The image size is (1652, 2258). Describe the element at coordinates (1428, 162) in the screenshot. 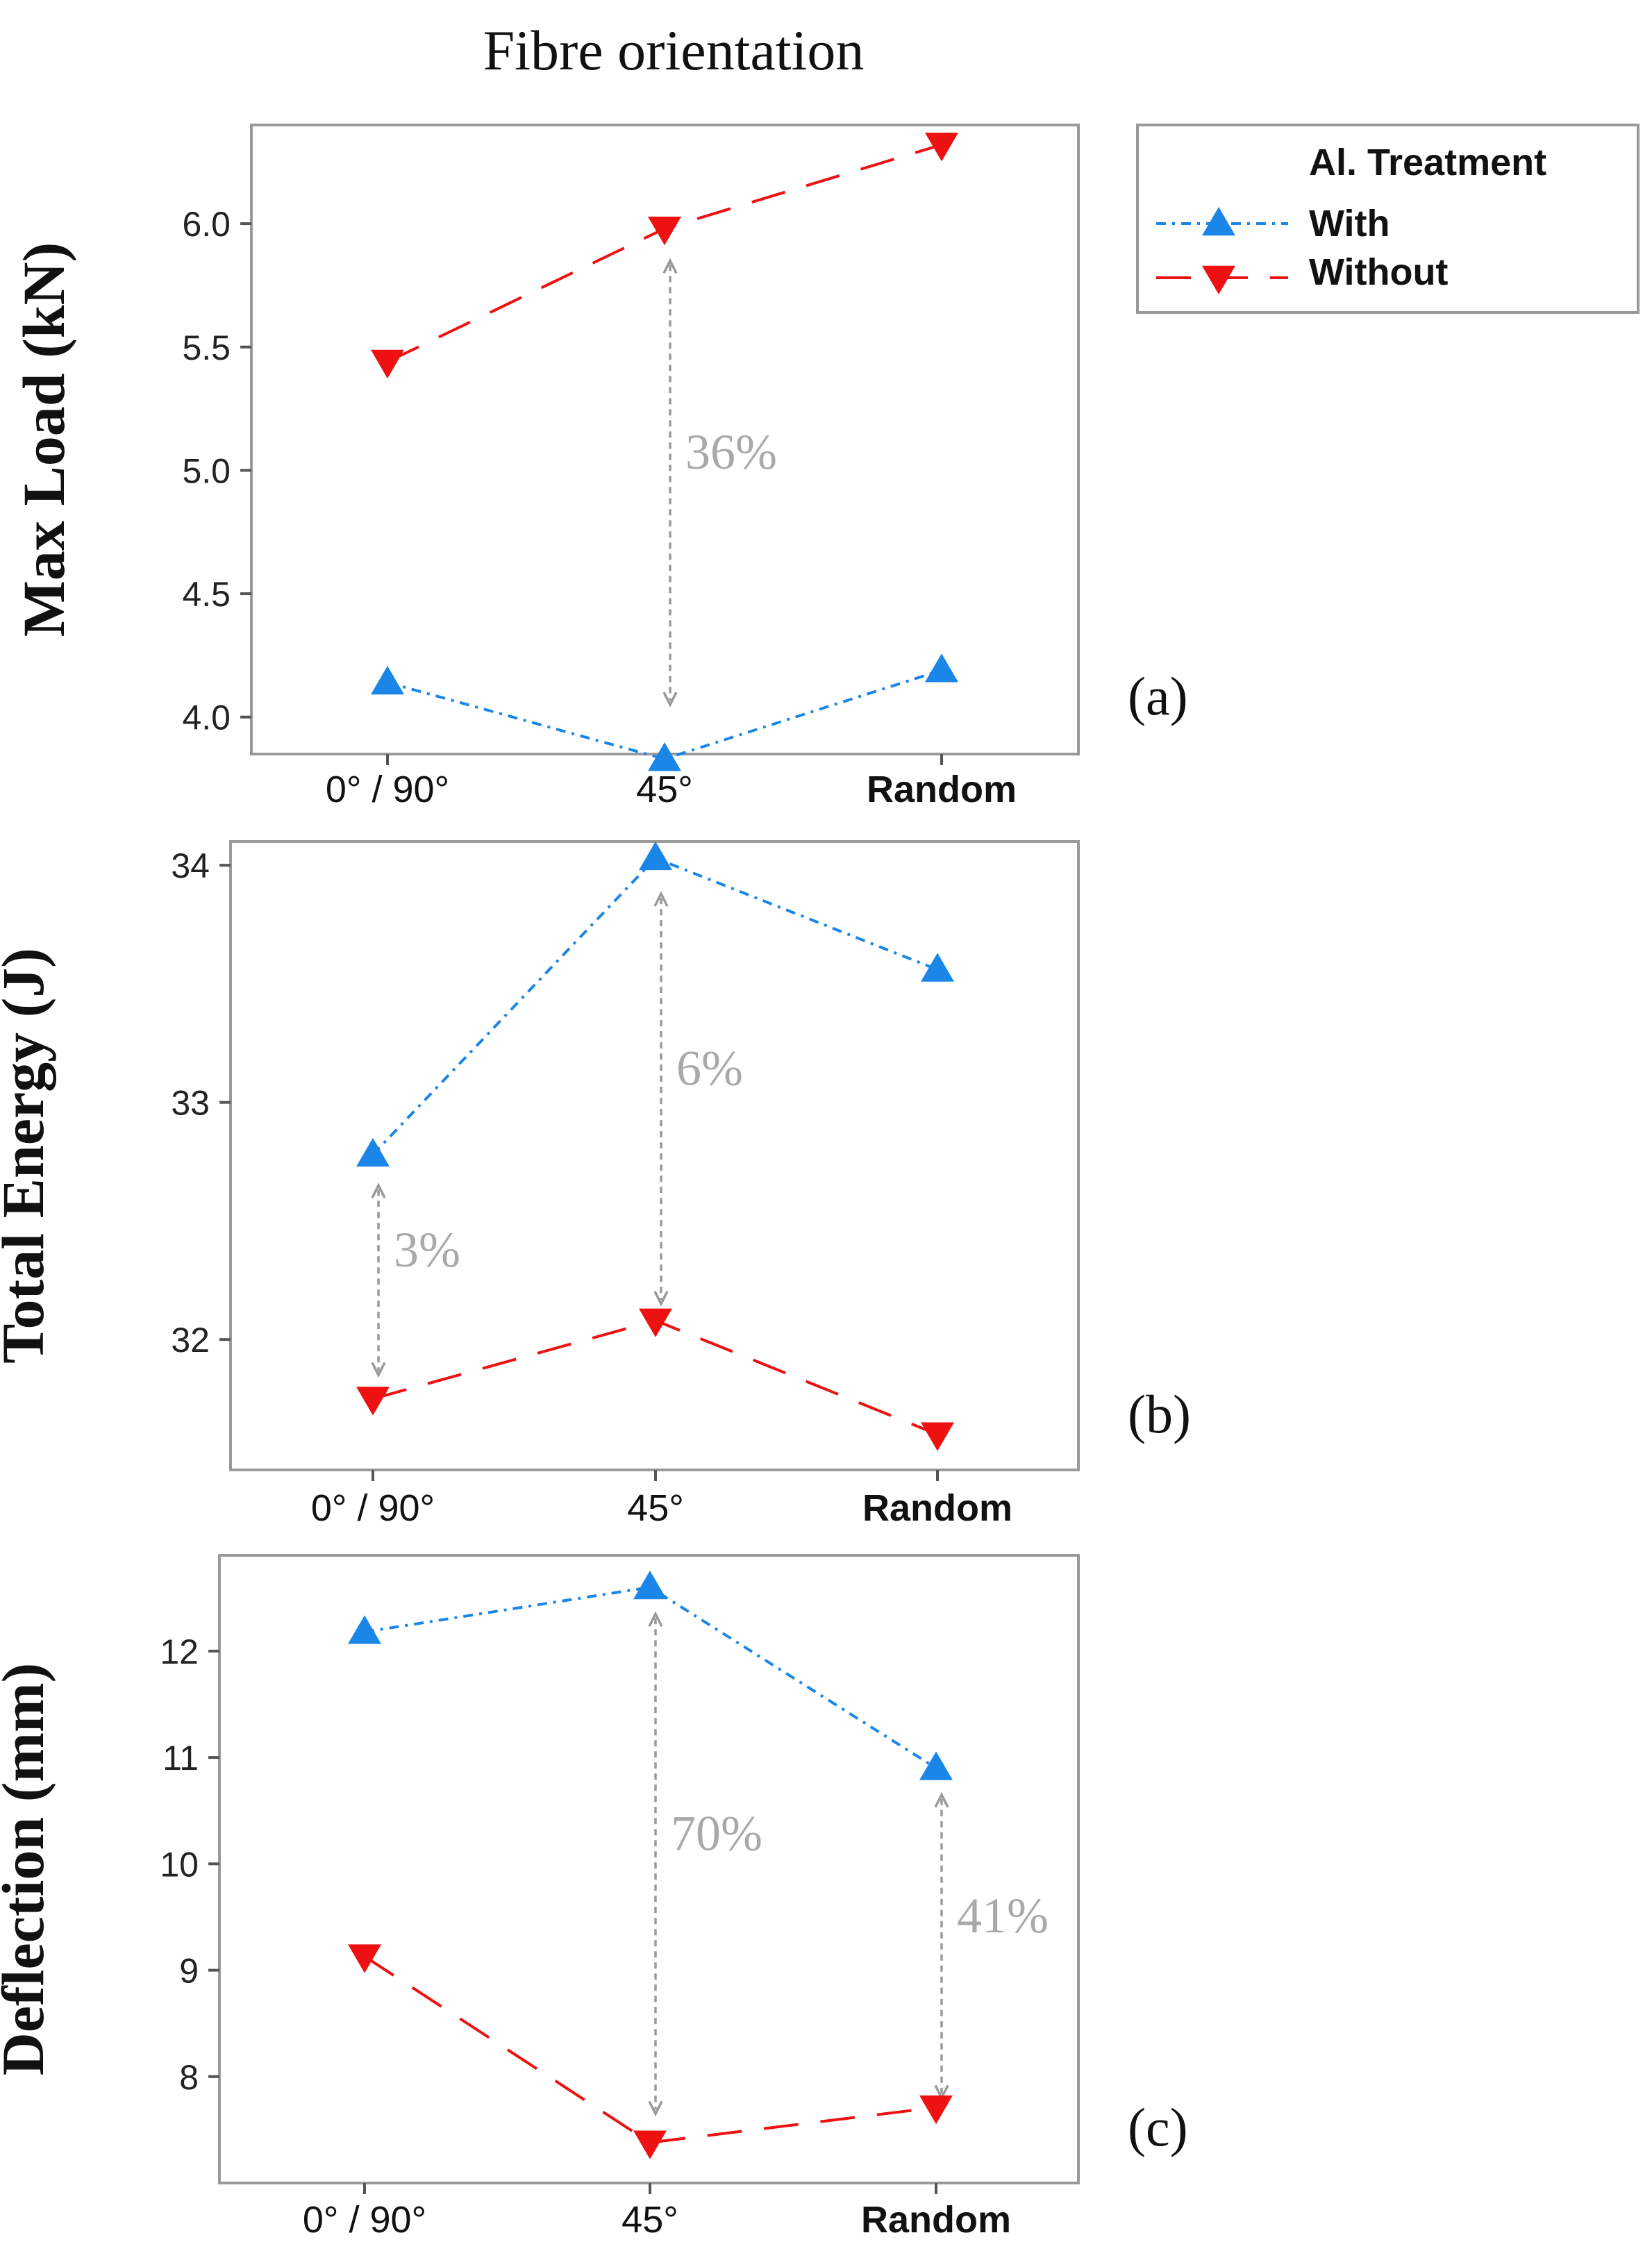

I see `legend-title: Al. Treatment` at that location.